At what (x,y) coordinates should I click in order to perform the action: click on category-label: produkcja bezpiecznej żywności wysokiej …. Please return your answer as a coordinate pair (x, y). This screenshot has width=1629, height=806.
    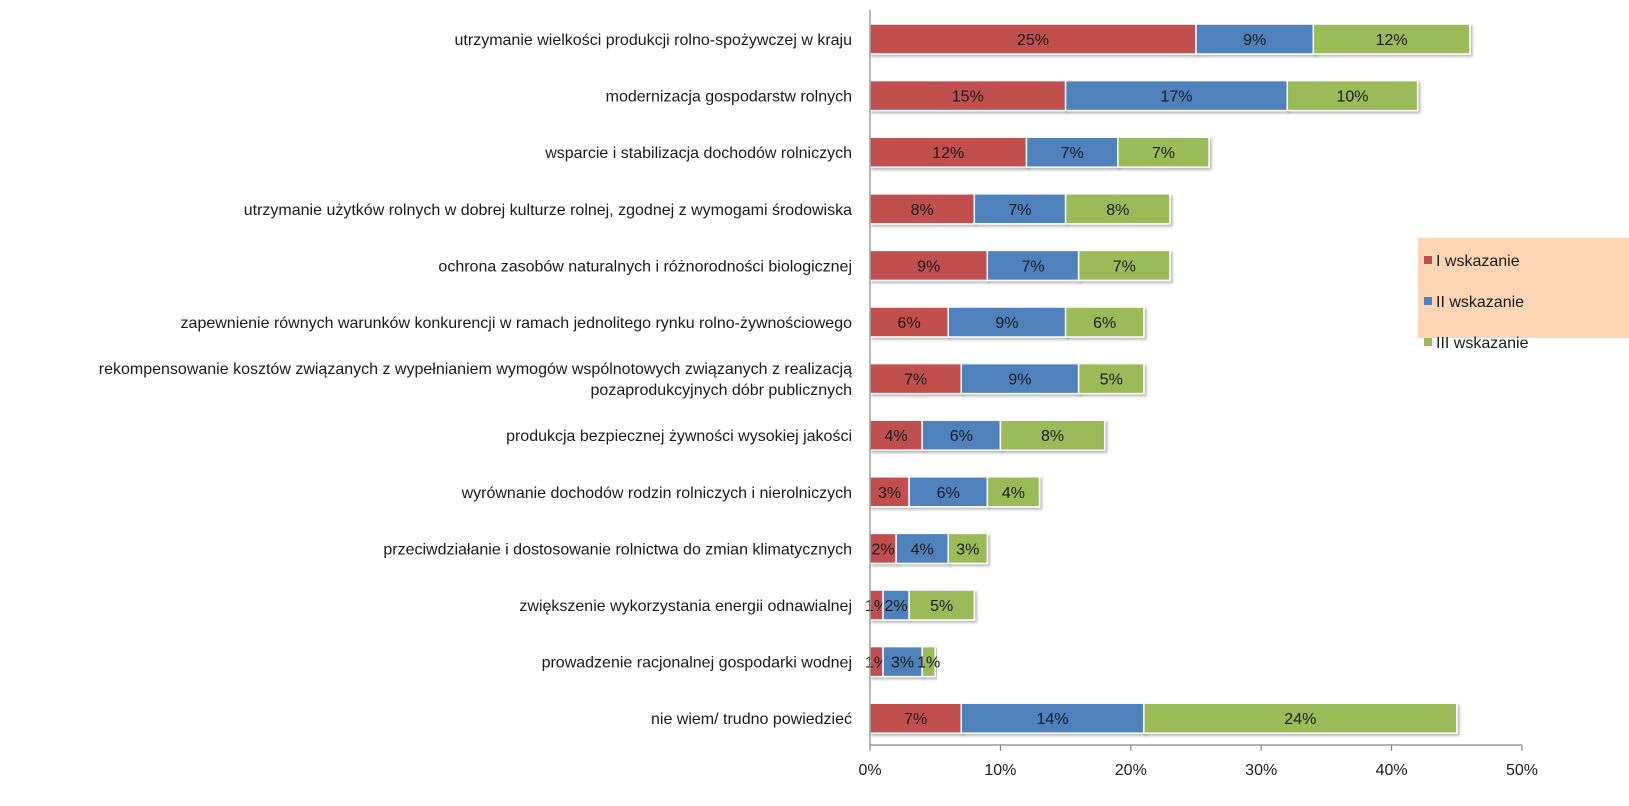
    Looking at the image, I should click on (679, 436).